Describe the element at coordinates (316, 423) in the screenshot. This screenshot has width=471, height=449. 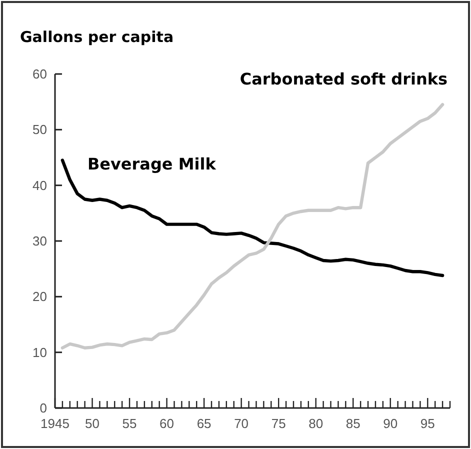
I see `x-tick-label: 80` at that location.